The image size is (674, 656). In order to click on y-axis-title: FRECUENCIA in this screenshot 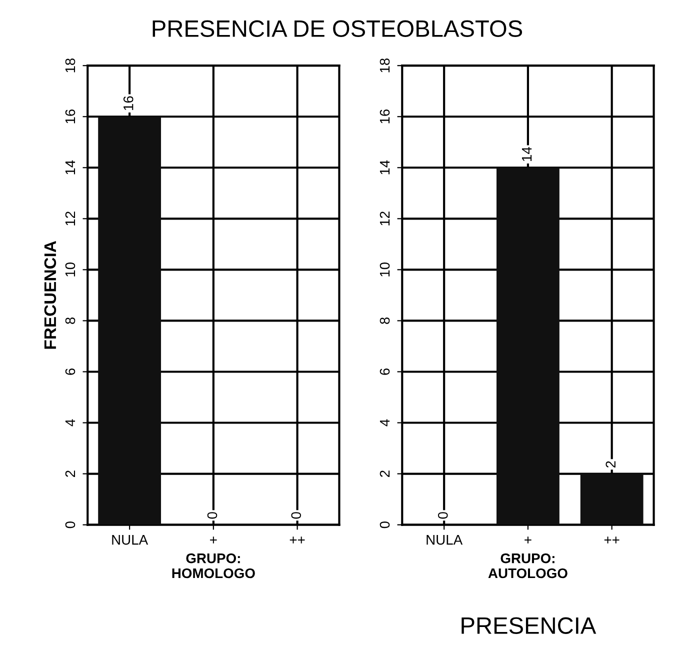, I will do `click(50, 295)`.